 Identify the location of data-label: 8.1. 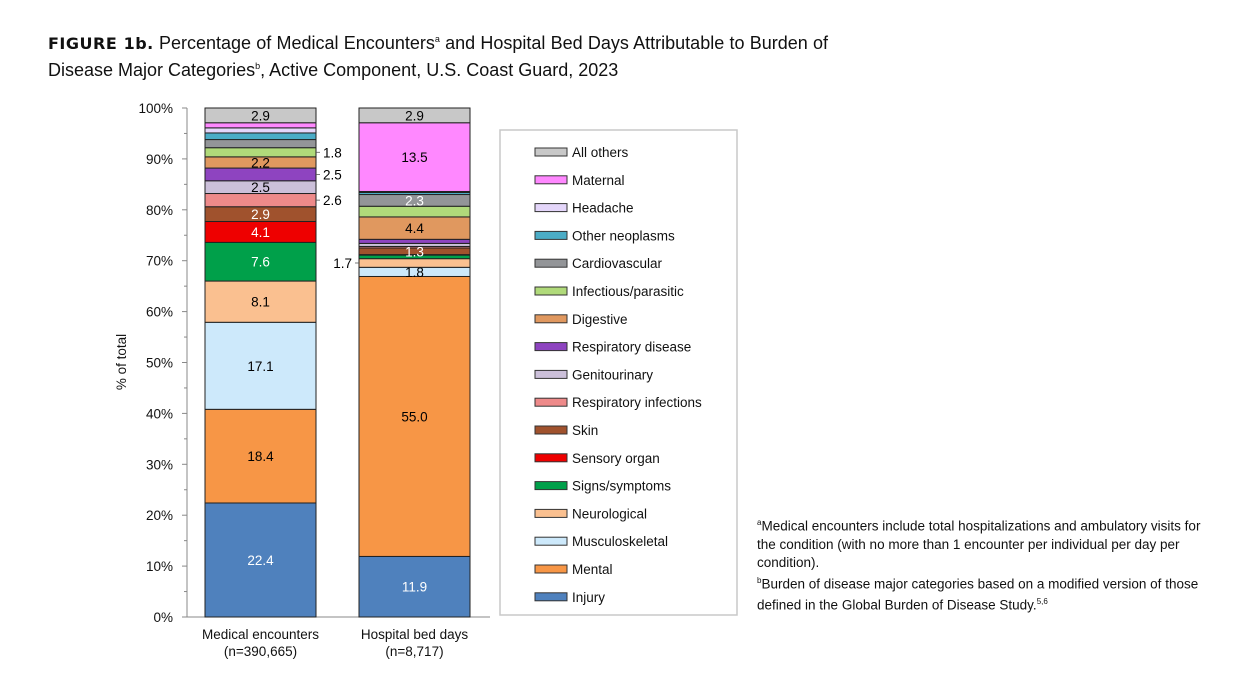
(260, 302).